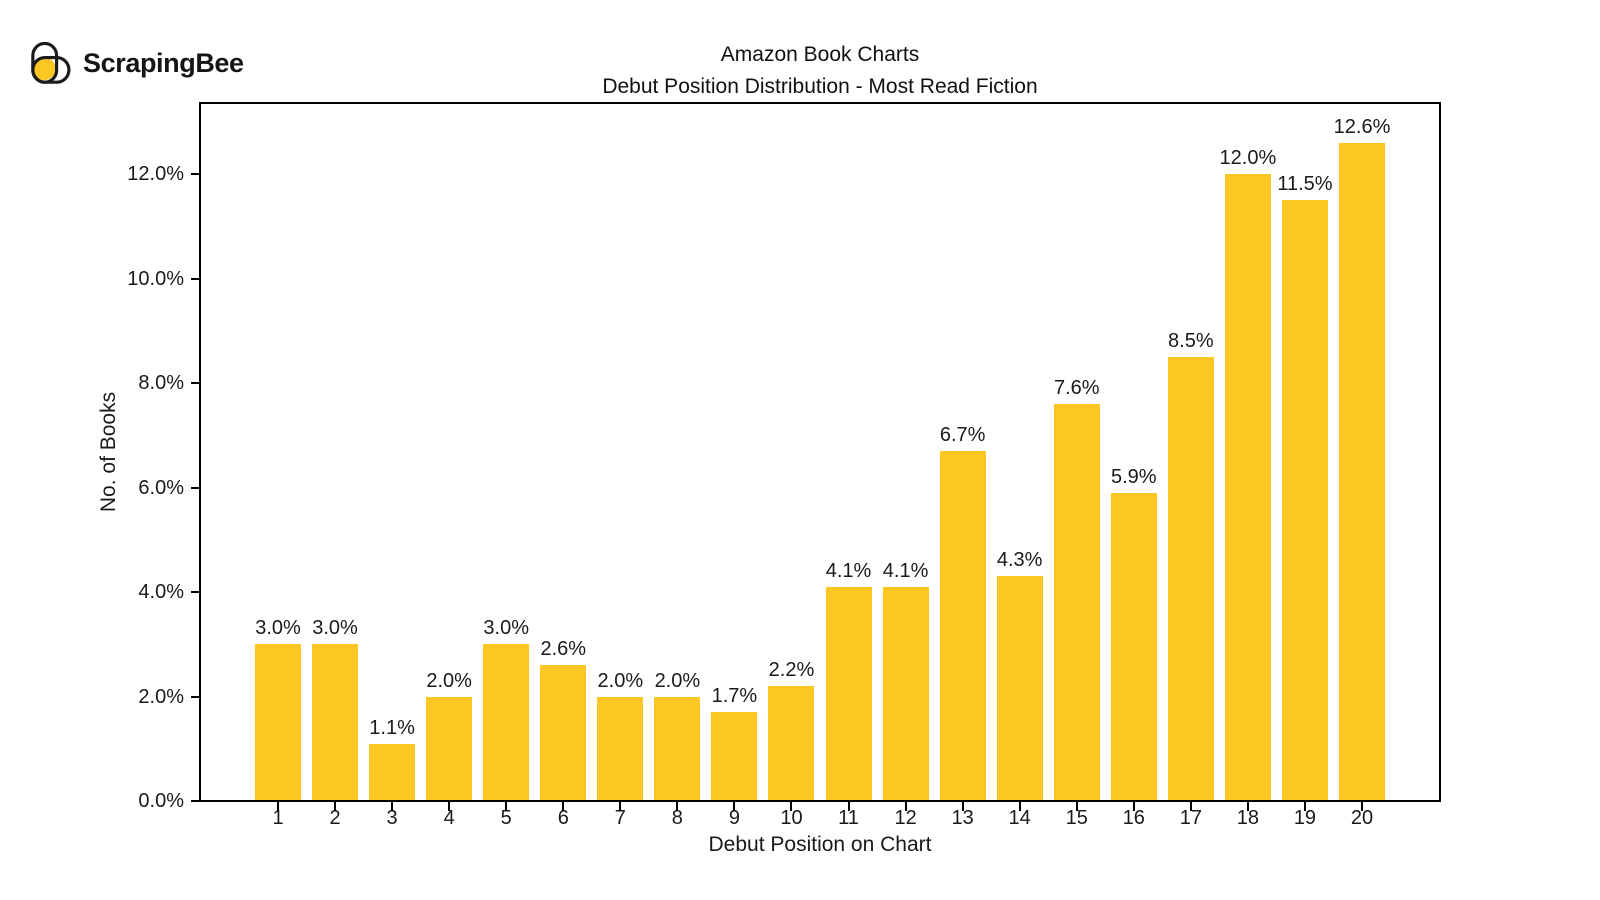 This screenshot has height=900, width=1600. What do you see at coordinates (161, 487) in the screenshot?
I see `y-tick-label: 6.0%` at bounding box center [161, 487].